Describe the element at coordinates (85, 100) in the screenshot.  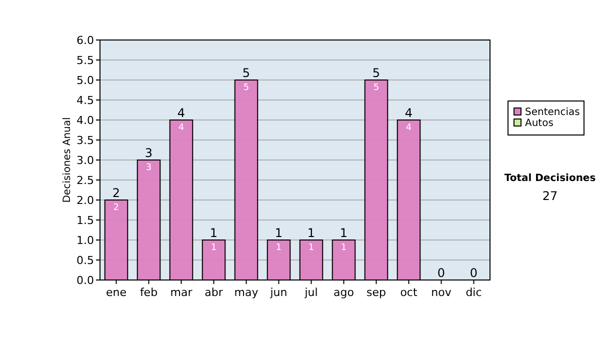
I see `y-tick-label: 4.5` at that location.